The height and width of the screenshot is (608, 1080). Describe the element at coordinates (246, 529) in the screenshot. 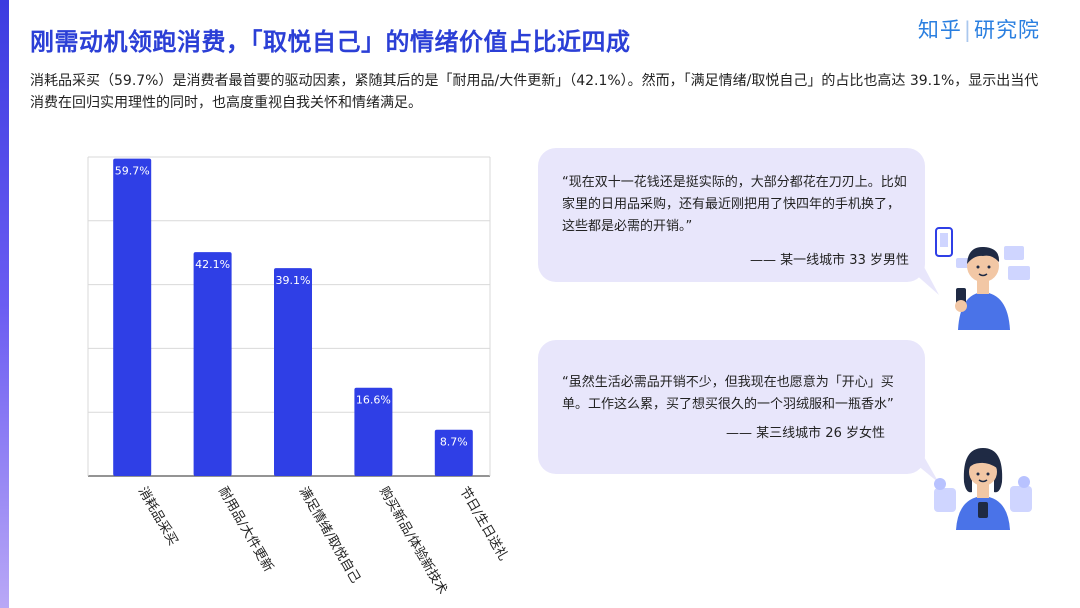

I see `category-label: 耐用品/大件更新` at that location.